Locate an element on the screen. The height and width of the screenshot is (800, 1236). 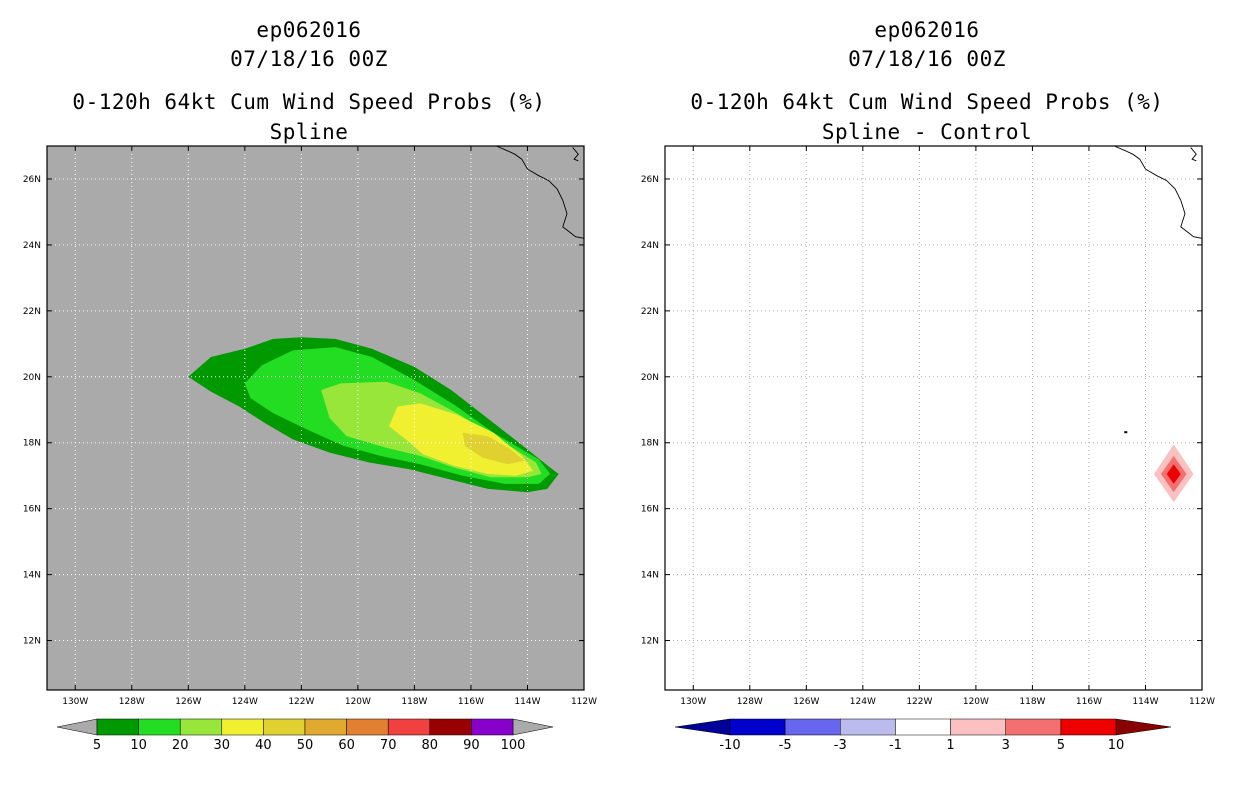
left-datetime: 07/18/16 00Z is located at coordinates (309, 59).